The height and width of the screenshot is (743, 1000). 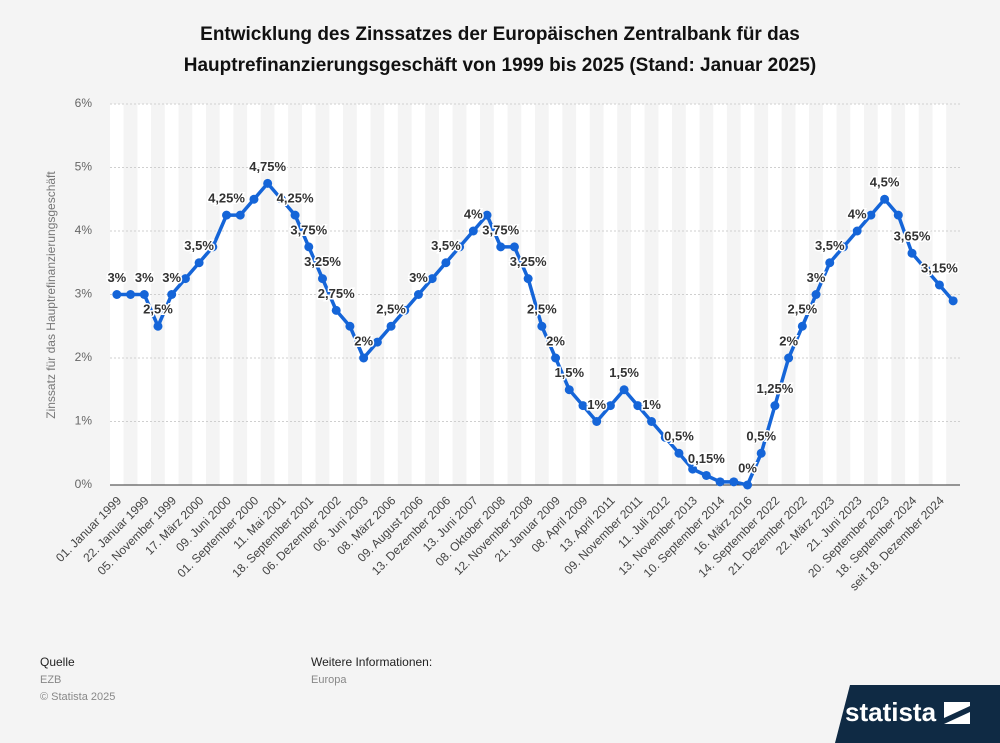 What do you see at coordinates (57, 662) in the screenshot?
I see `source-title: Quelle` at bounding box center [57, 662].